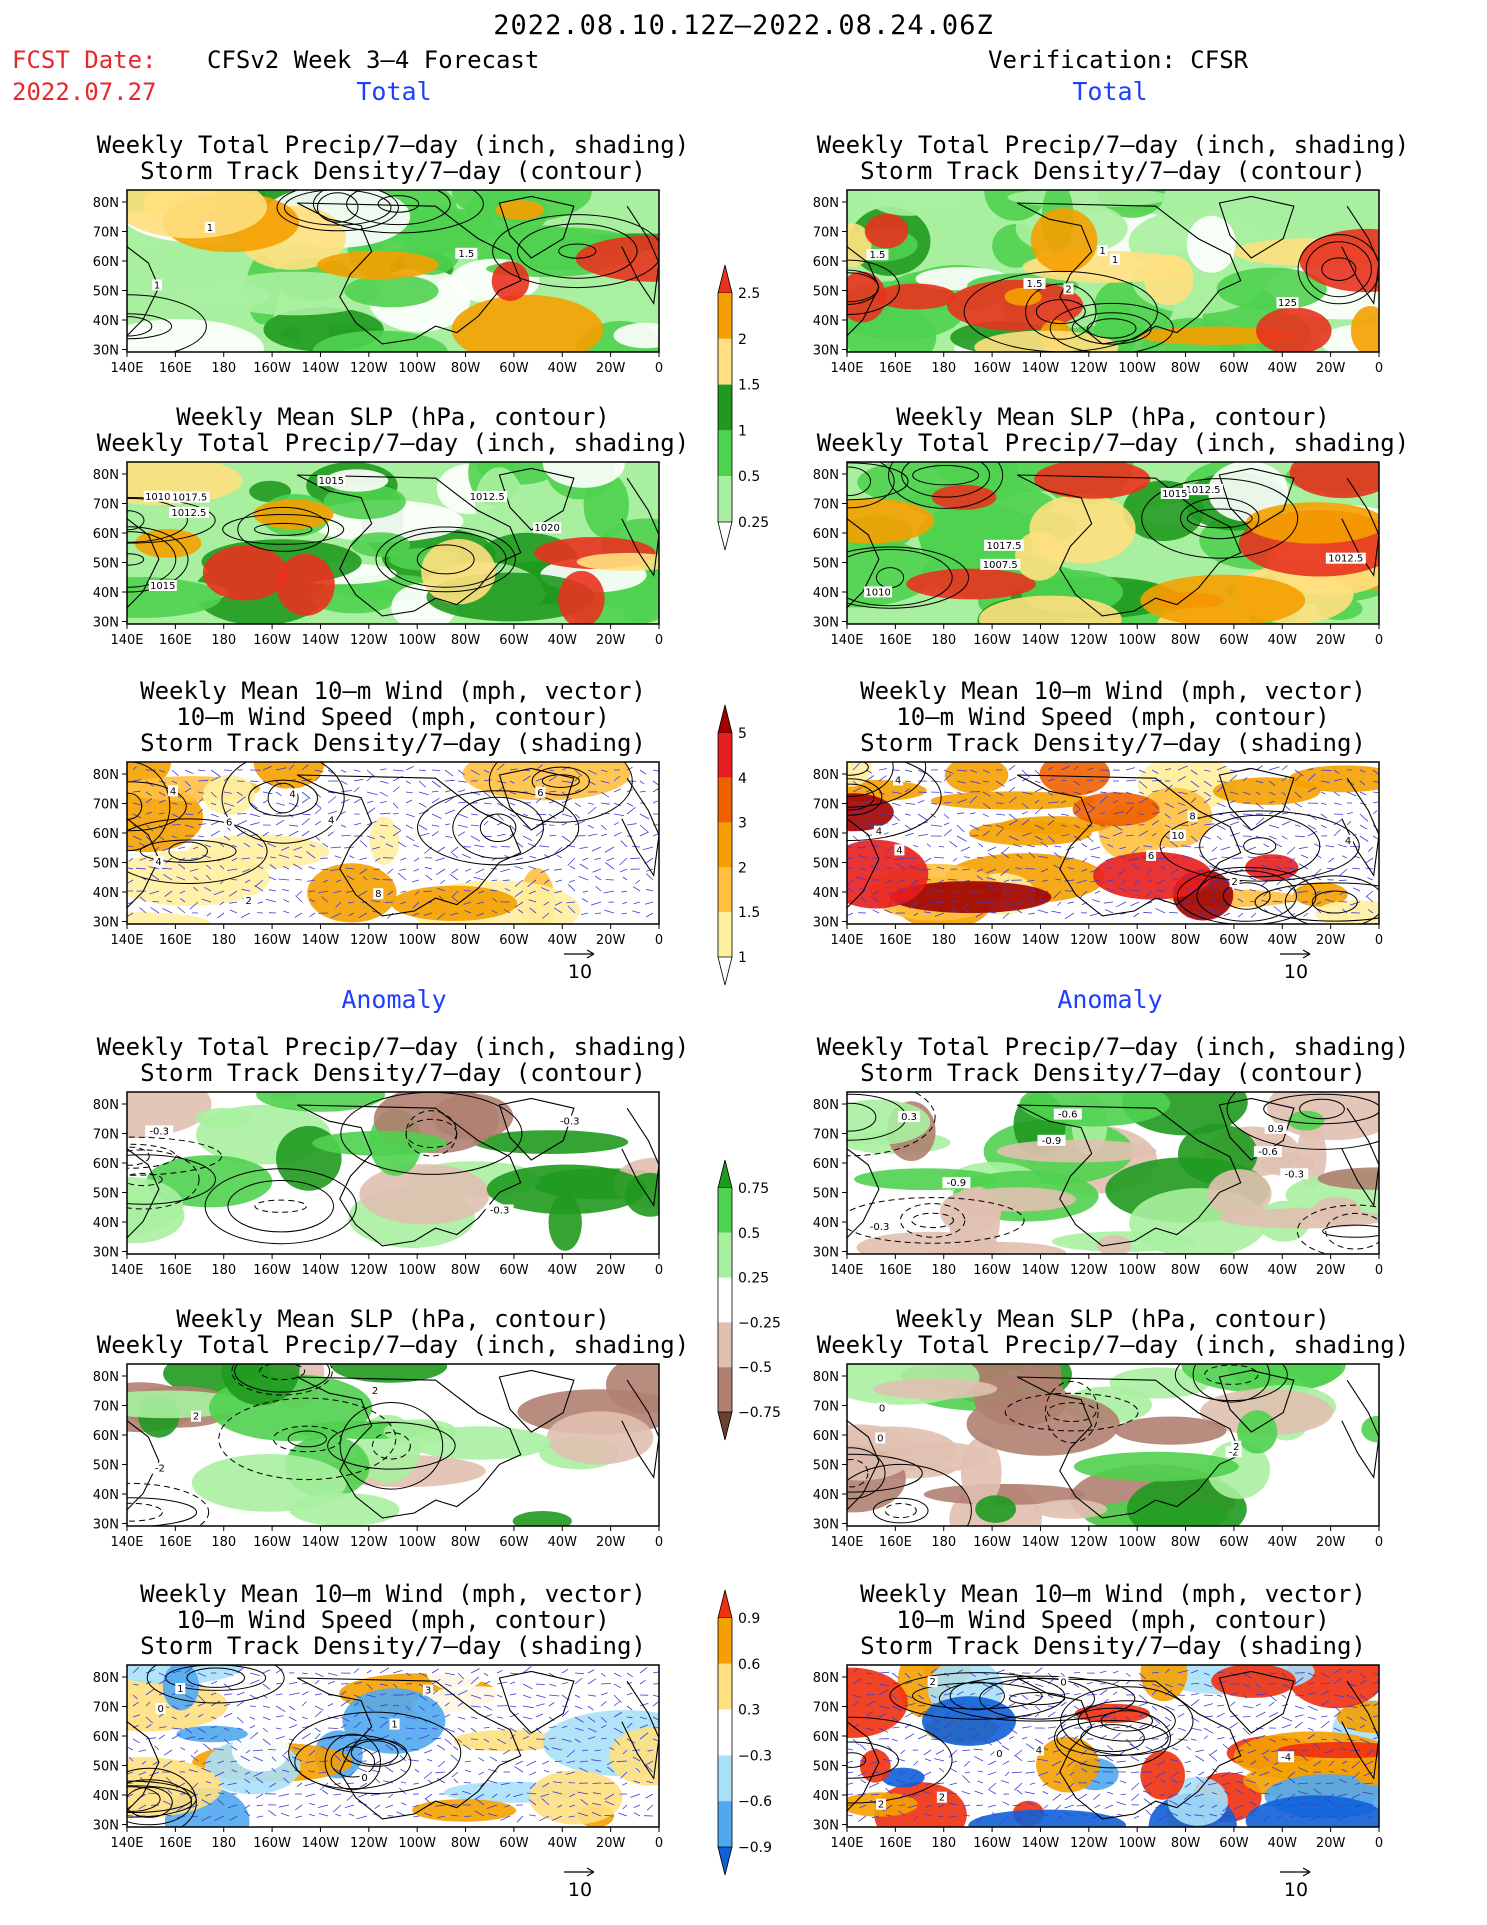 The height and width of the screenshot is (1925, 1487). What do you see at coordinates (1295, 966) in the screenshot?
I see `vector-reference: 10` at bounding box center [1295, 966].